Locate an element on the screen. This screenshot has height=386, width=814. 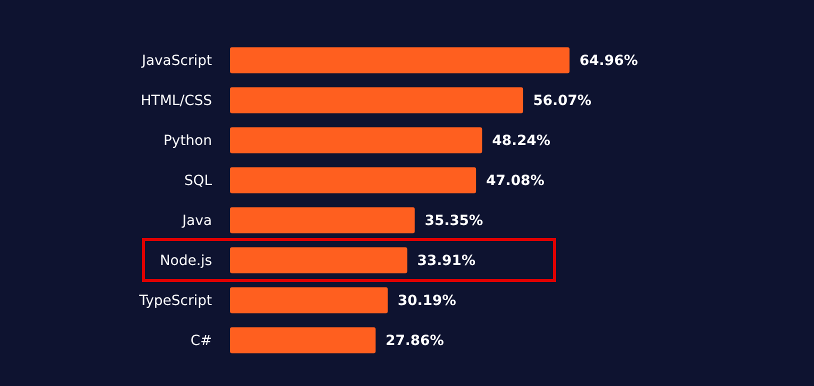
data-label: 48.24% is located at coordinates (521, 141).